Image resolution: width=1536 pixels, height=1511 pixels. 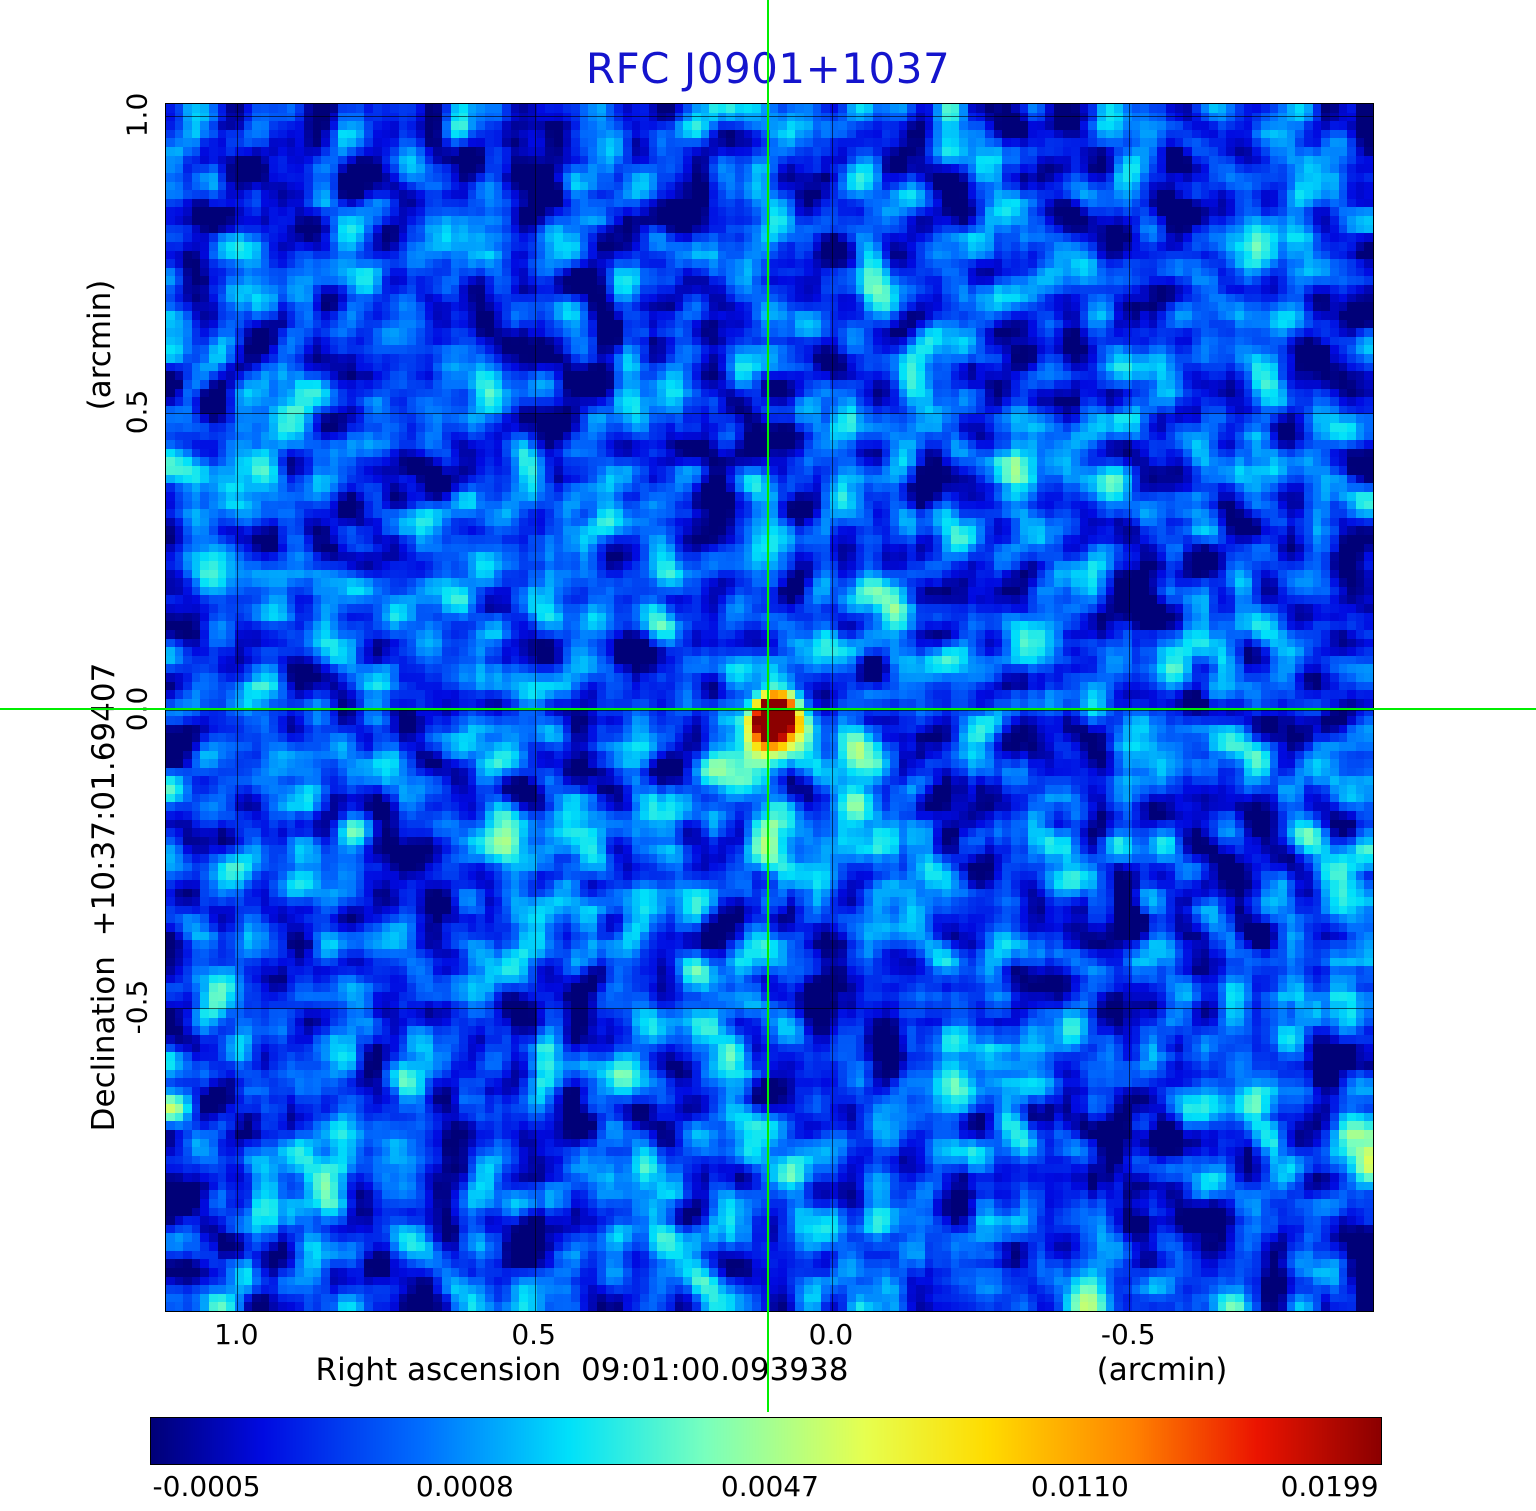 What do you see at coordinates (464, 1486) in the screenshot?
I see `colorbar-tick-label: 0.0008` at bounding box center [464, 1486].